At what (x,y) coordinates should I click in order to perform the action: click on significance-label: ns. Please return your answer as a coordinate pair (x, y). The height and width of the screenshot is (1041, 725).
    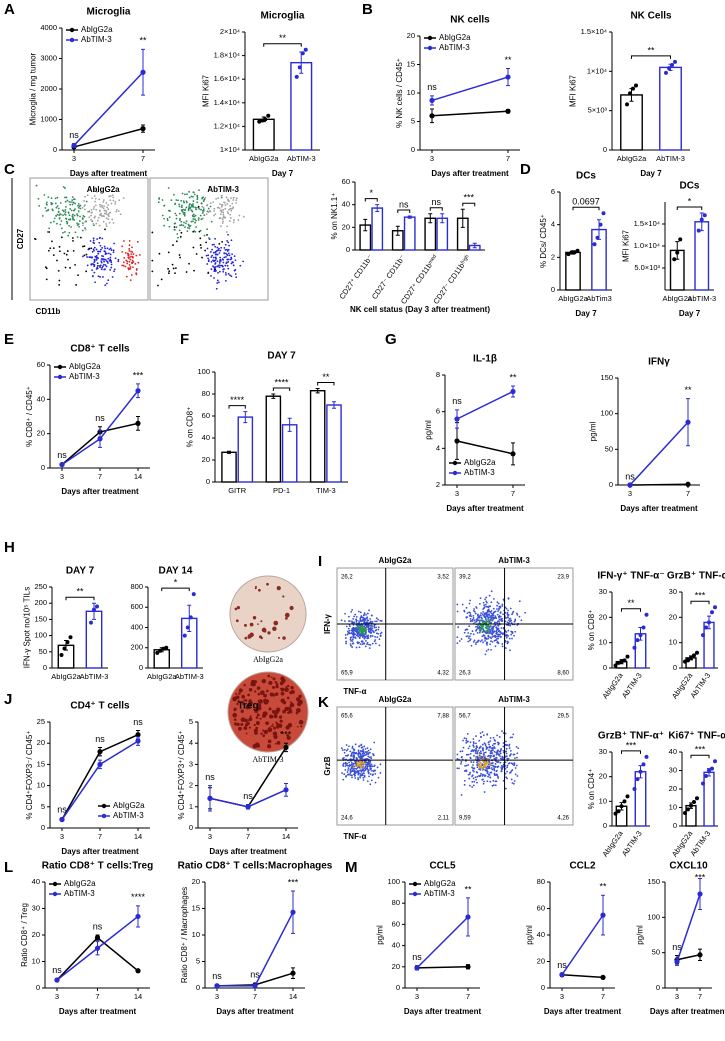
    Looking at the image, I should click on (210, 777).